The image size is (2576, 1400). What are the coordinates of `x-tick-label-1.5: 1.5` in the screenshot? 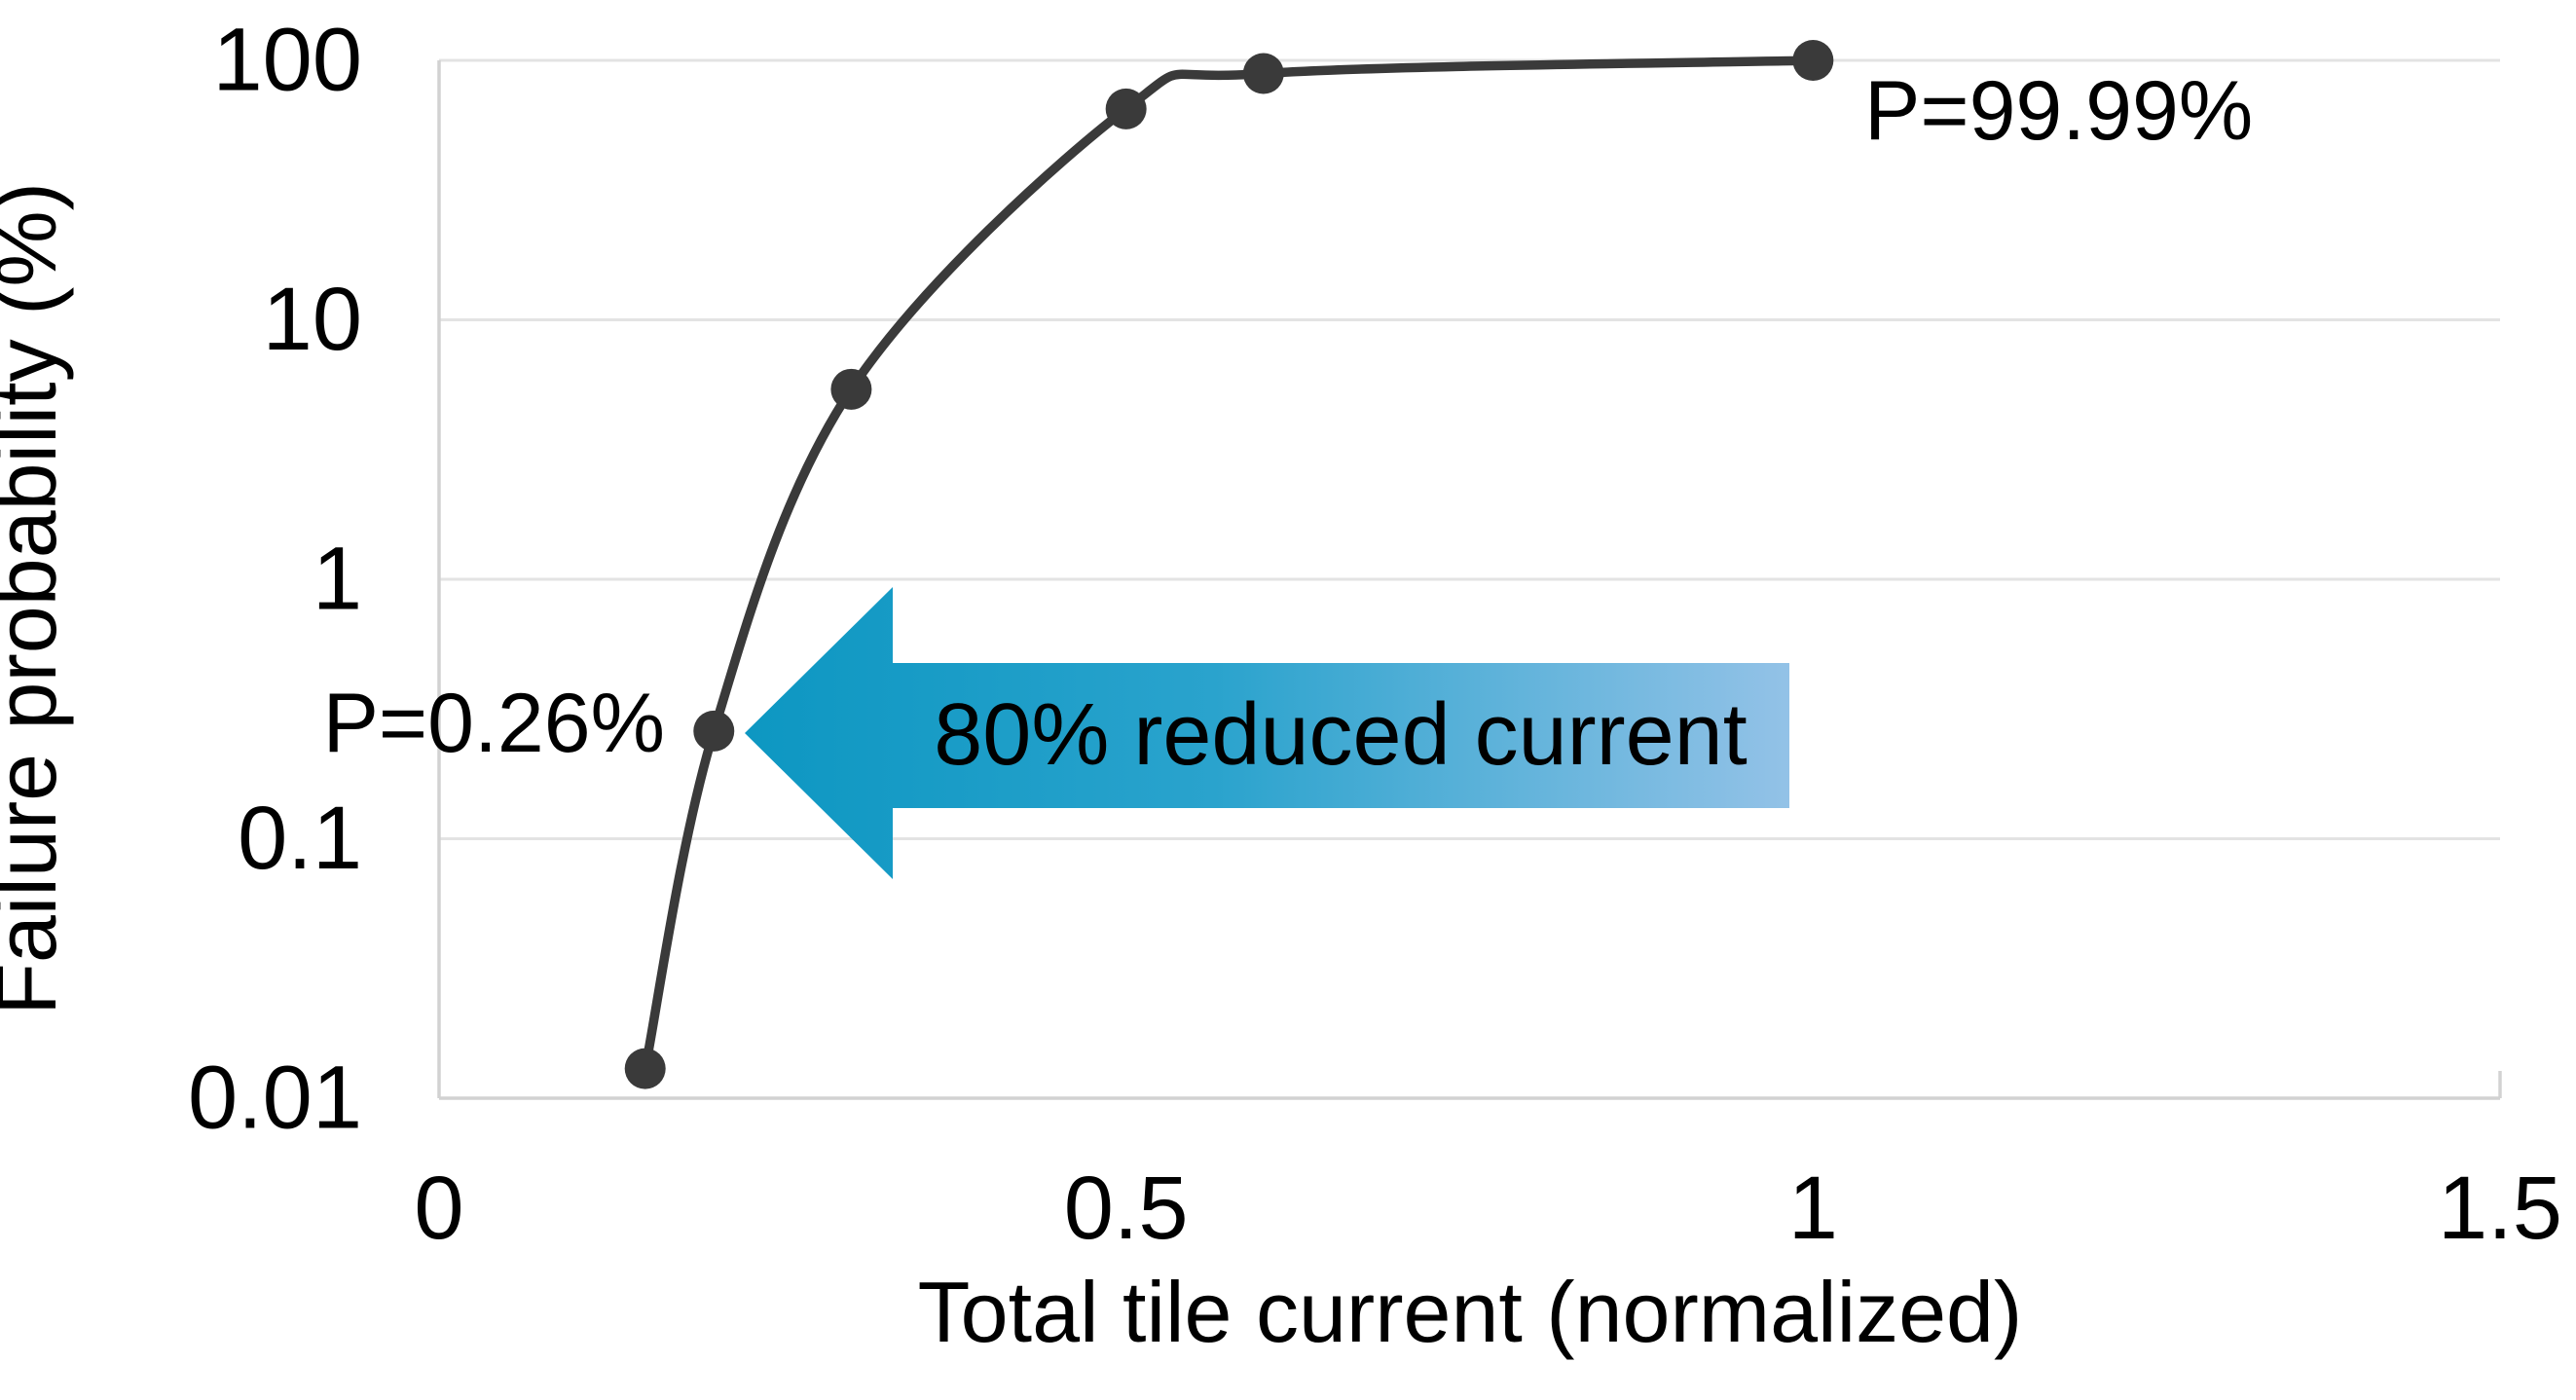 It's located at (2500, 1208).